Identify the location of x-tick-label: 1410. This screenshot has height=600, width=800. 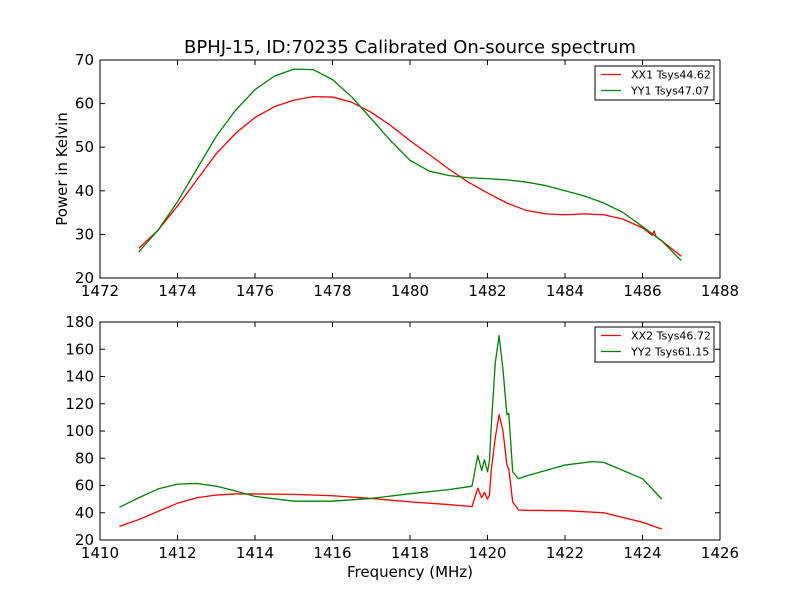
(100, 553).